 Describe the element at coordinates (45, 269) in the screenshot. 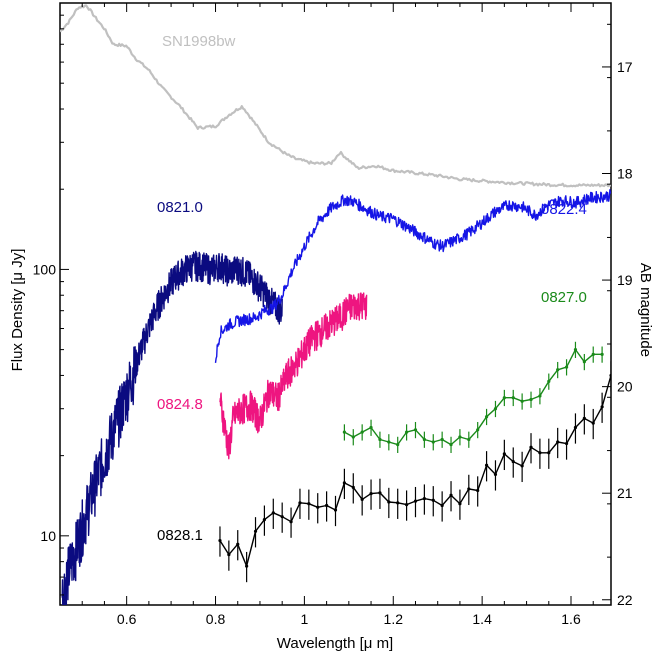

I see `y-tick-label: 100` at that location.